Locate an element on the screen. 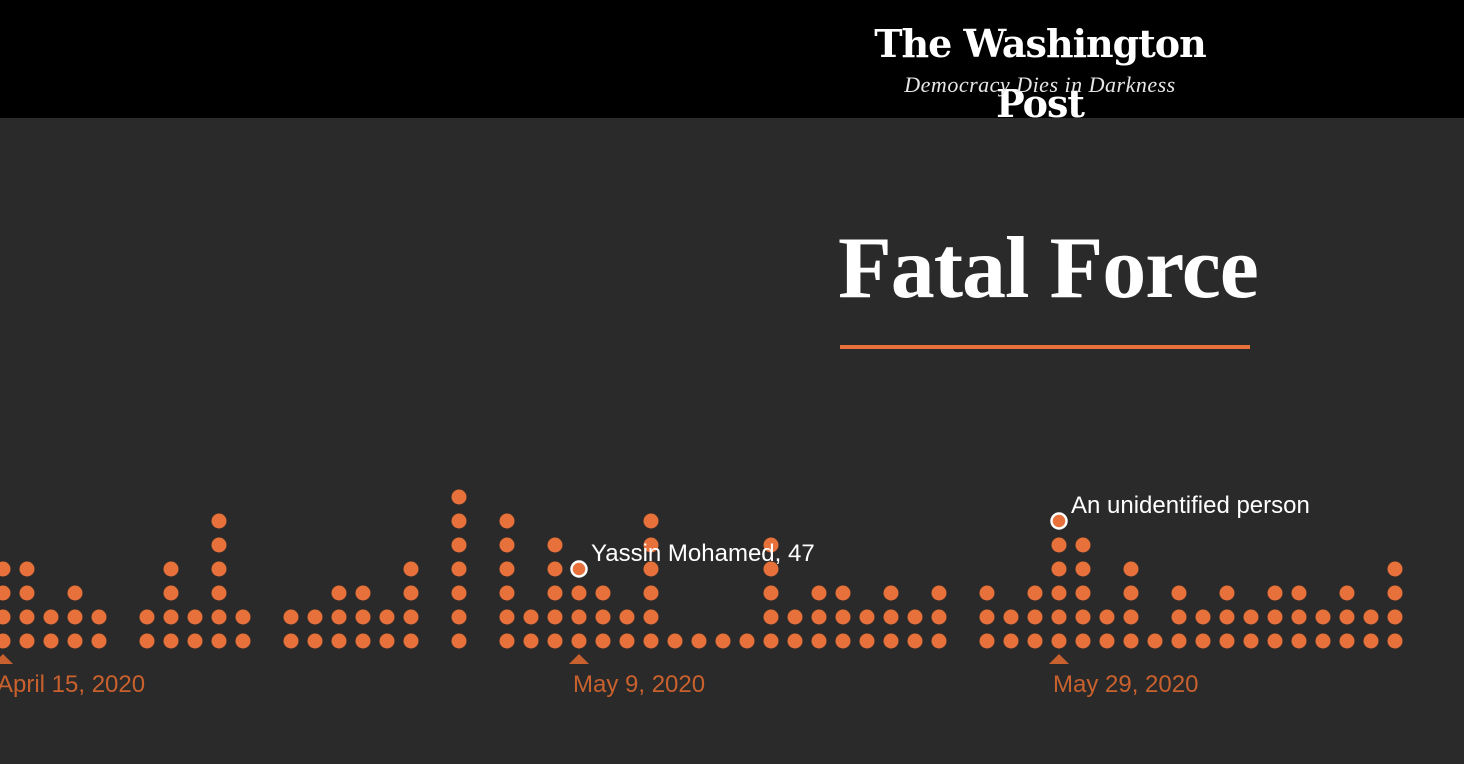 This screenshot has width=1464, height=764. washington-post-logo: The Washington Post is located at coordinates (1040, 73).